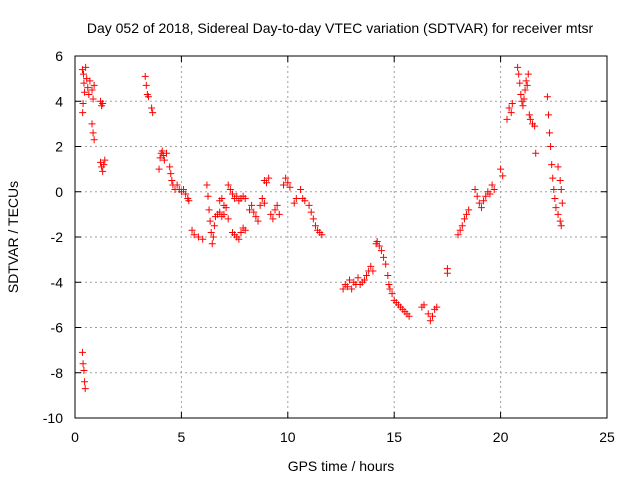  I want to click on x-tick-label: 5, so click(182, 437).